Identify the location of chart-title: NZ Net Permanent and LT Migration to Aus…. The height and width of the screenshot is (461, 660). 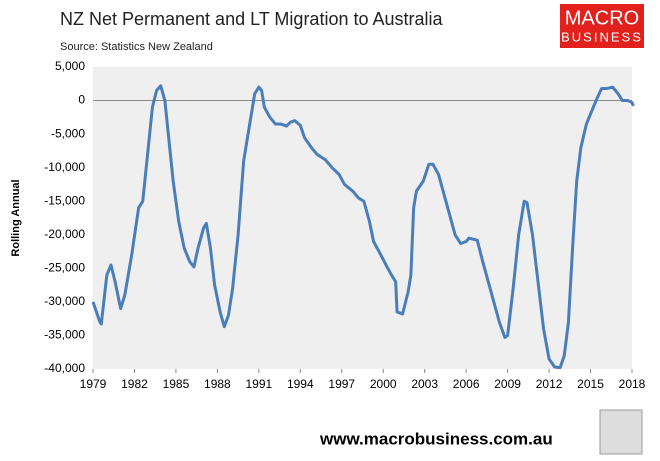
(252, 19).